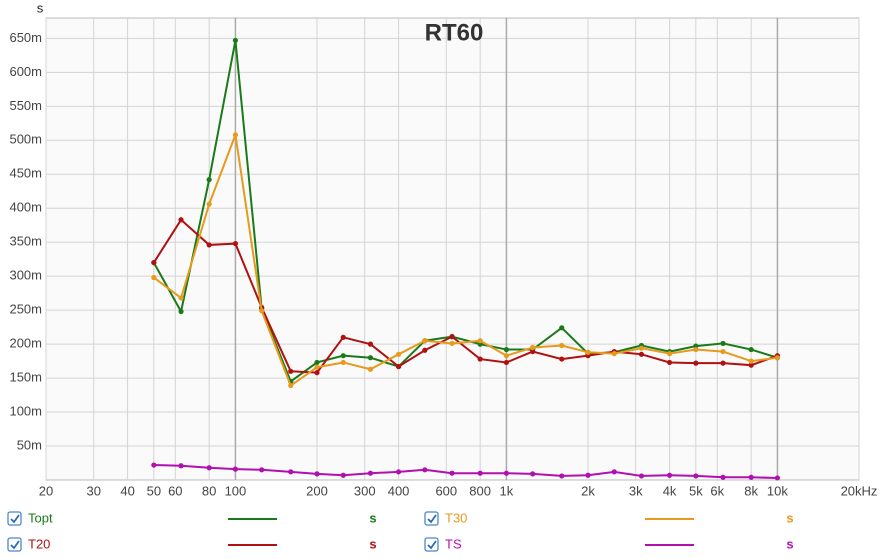 The height and width of the screenshot is (559, 884). Describe the element at coordinates (317, 490) in the screenshot. I see `x-tick-label: 200` at that location.